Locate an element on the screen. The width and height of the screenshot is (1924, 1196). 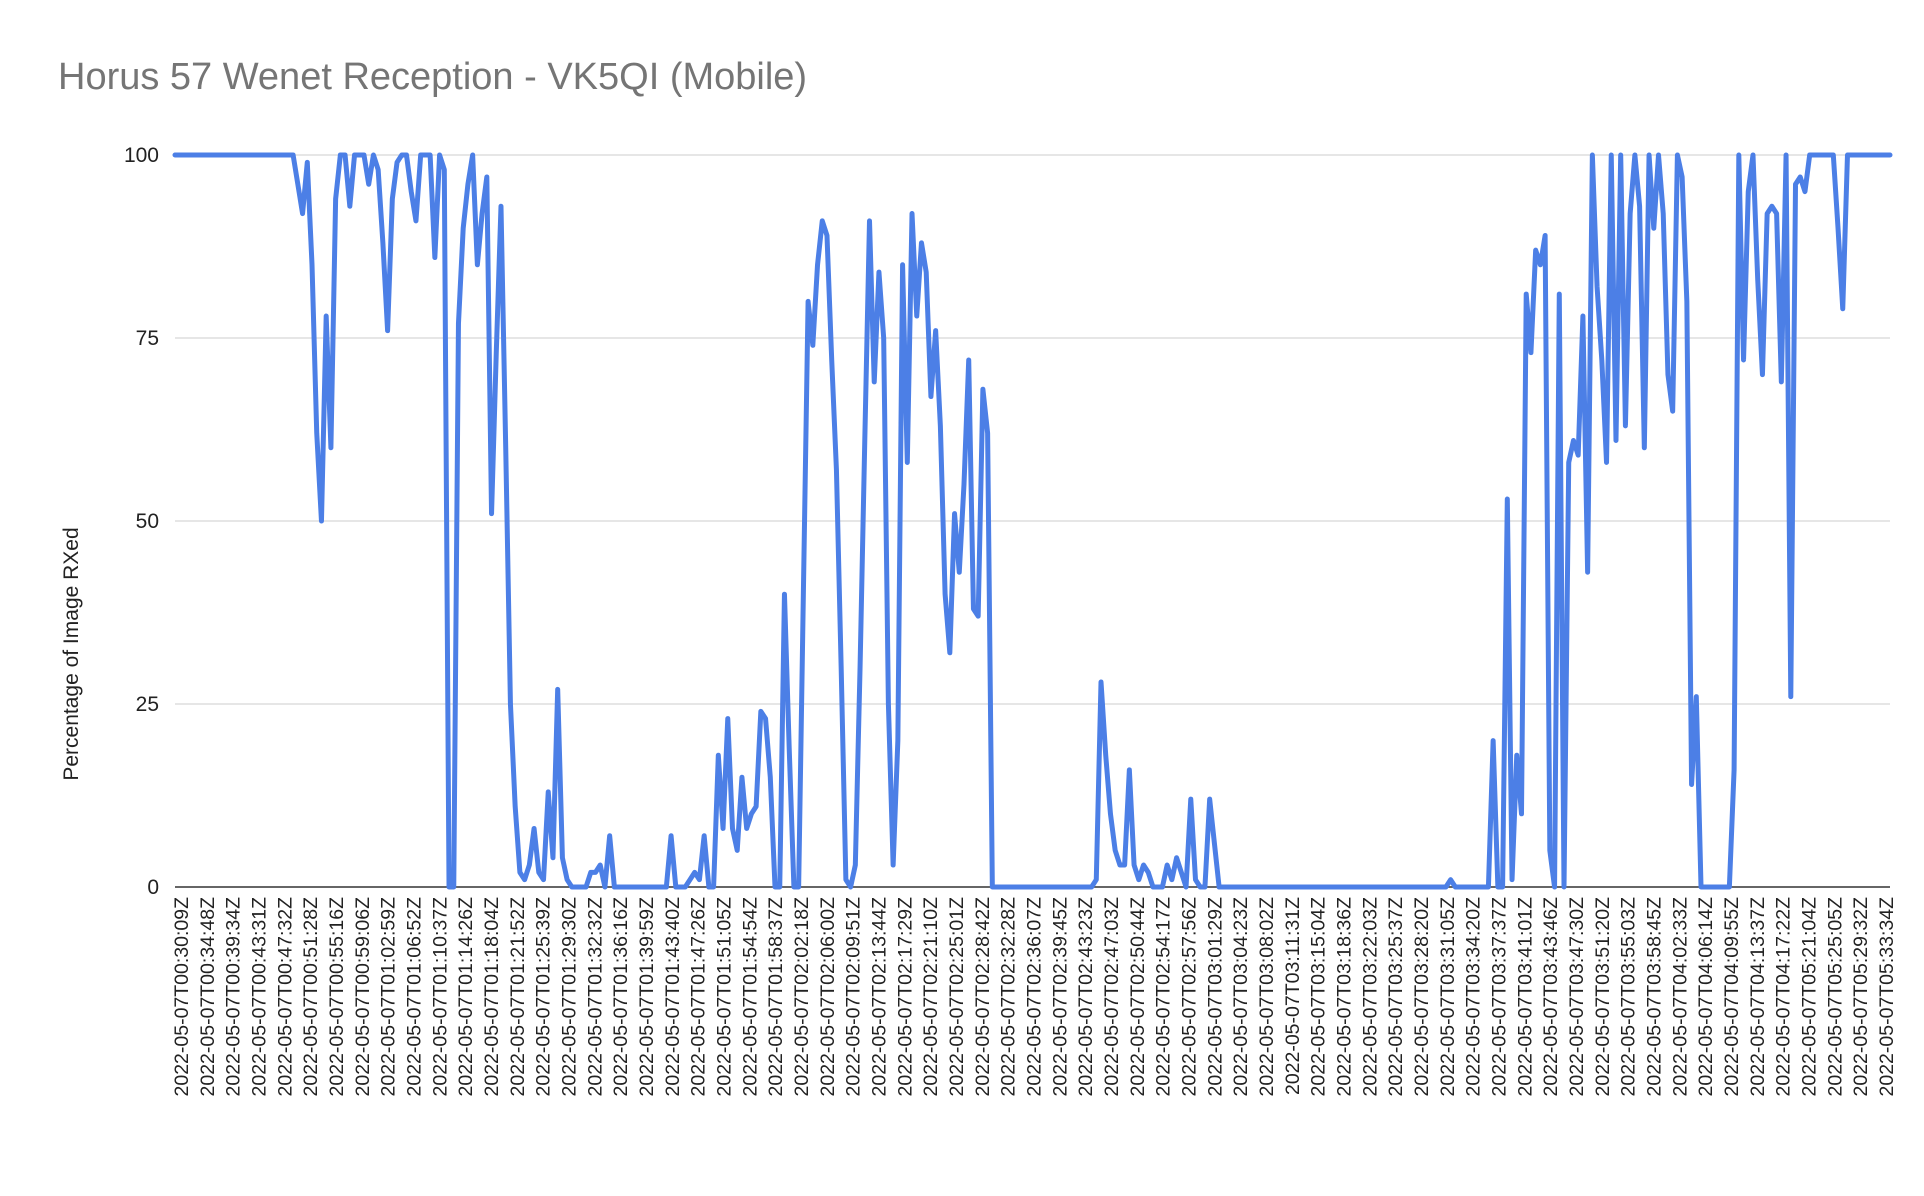
y-tick-label: 50 is located at coordinates (147, 521).